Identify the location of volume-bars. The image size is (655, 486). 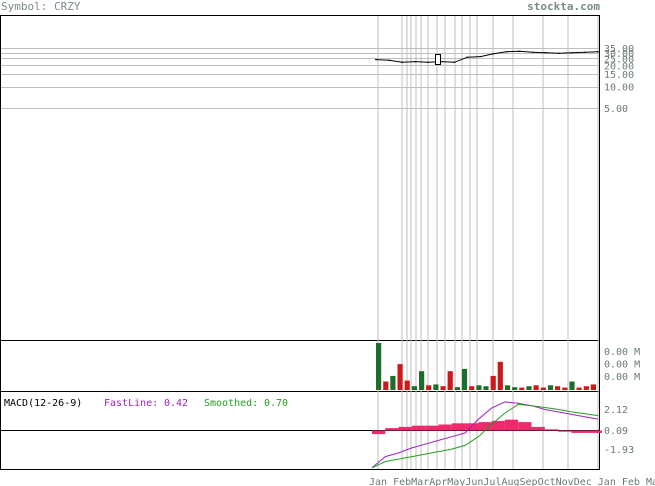
(486, 367).